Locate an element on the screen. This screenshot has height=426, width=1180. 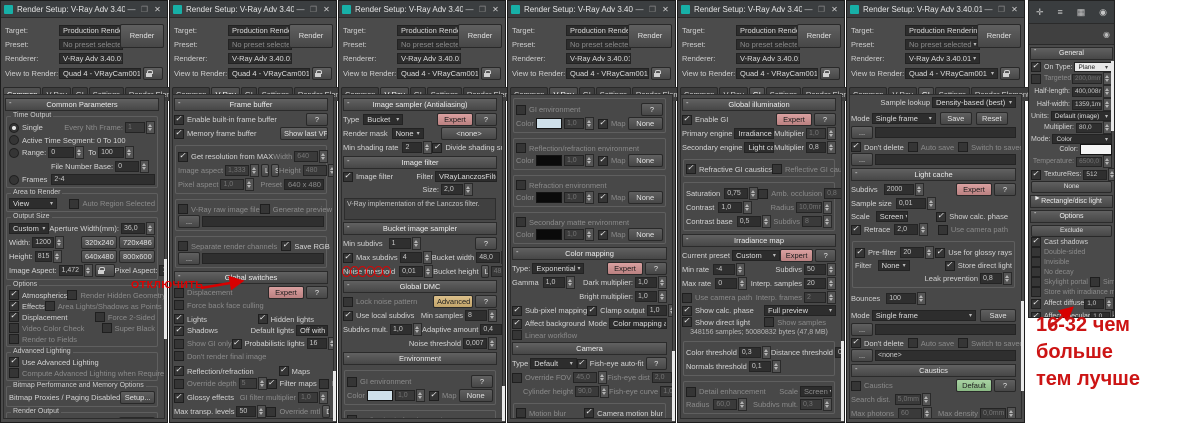
rollout-light-cache: - Light cache is located at coordinates (933, 174).